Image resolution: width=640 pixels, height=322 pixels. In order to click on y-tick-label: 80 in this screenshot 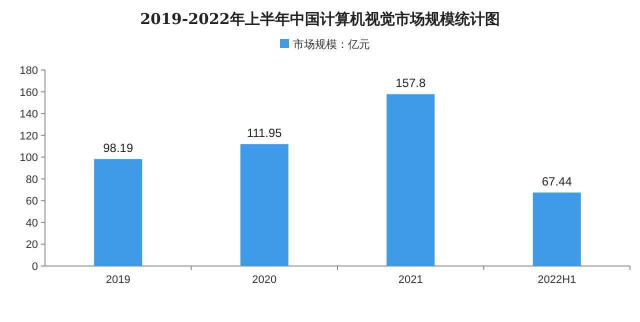, I will do `click(32, 180)`.